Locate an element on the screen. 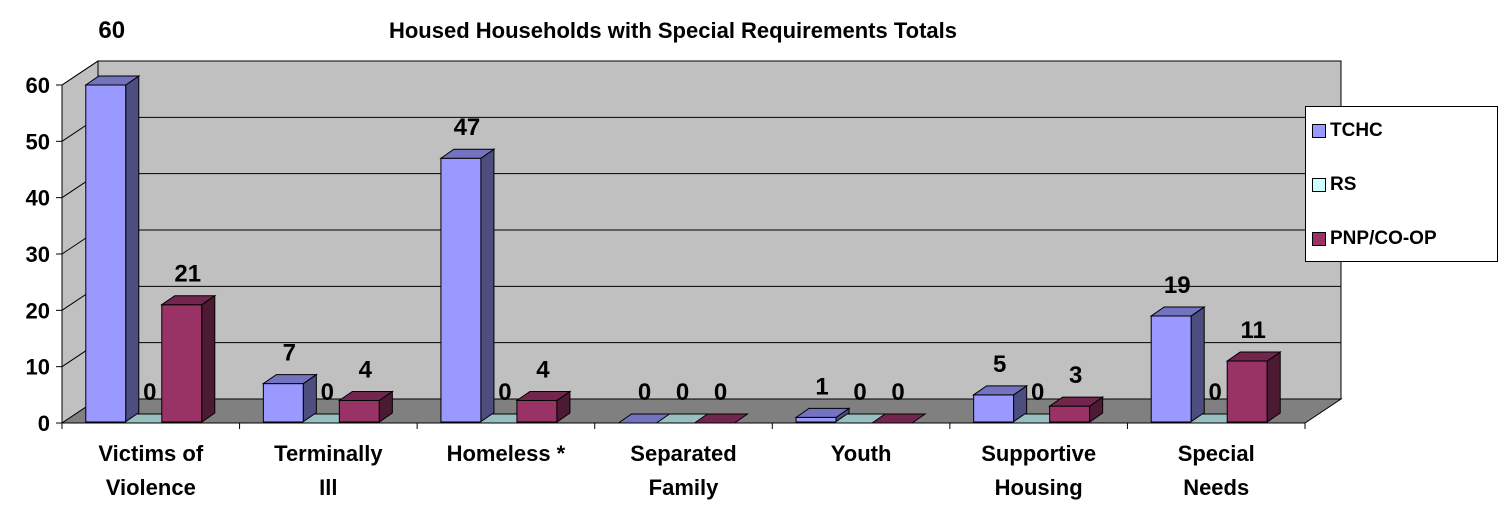 This screenshot has width=1505, height=508. bar-pnp-co-op: 3 is located at coordinates (1076, 392).